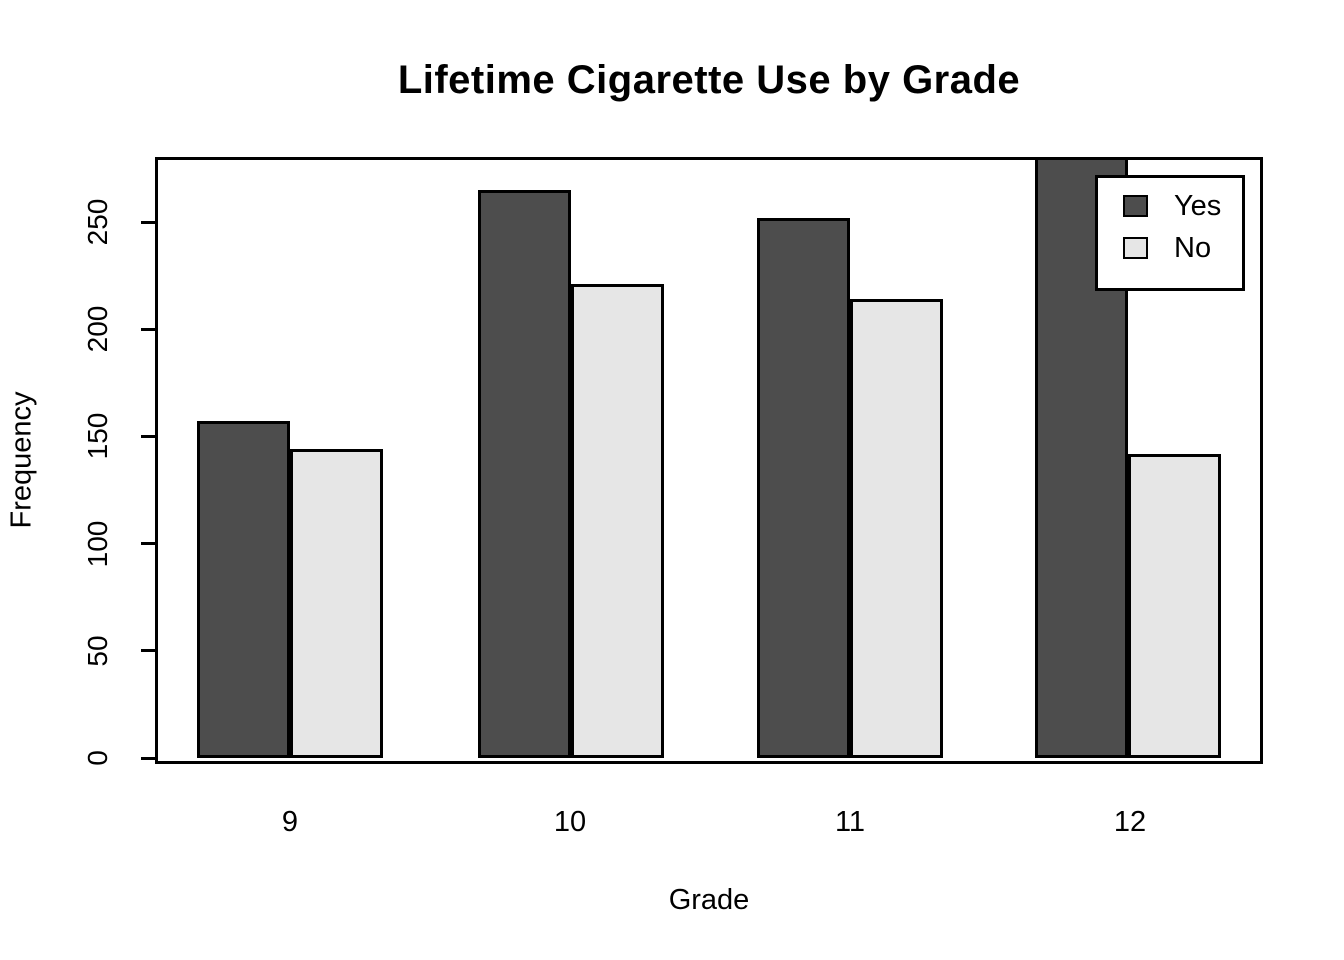 The image size is (1344, 960). Describe the element at coordinates (97, 543) in the screenshot. I see `y-tick-label-100: 100` at that location.